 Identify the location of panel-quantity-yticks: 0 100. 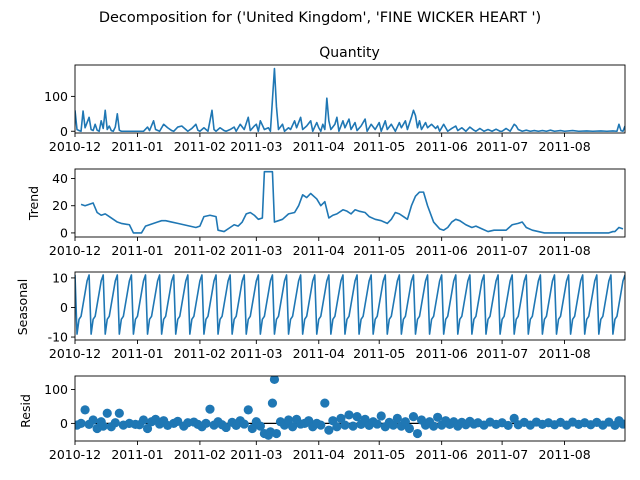
(59, 114).